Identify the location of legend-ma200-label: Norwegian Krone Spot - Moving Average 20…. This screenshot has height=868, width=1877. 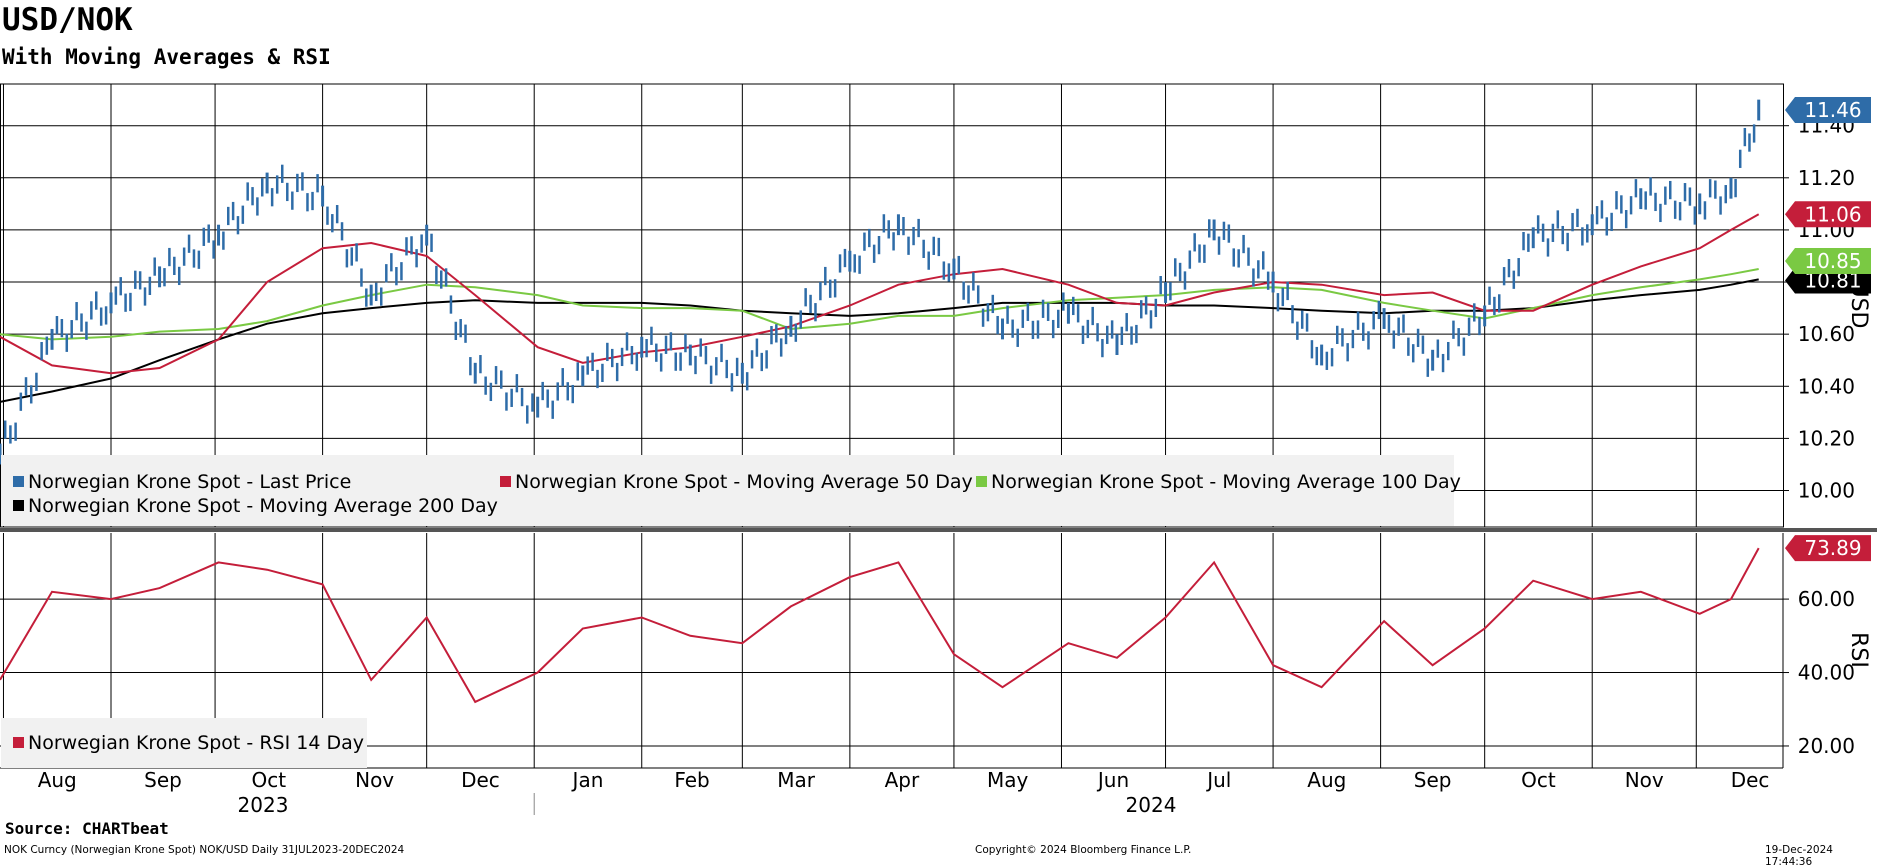
(263, 506).